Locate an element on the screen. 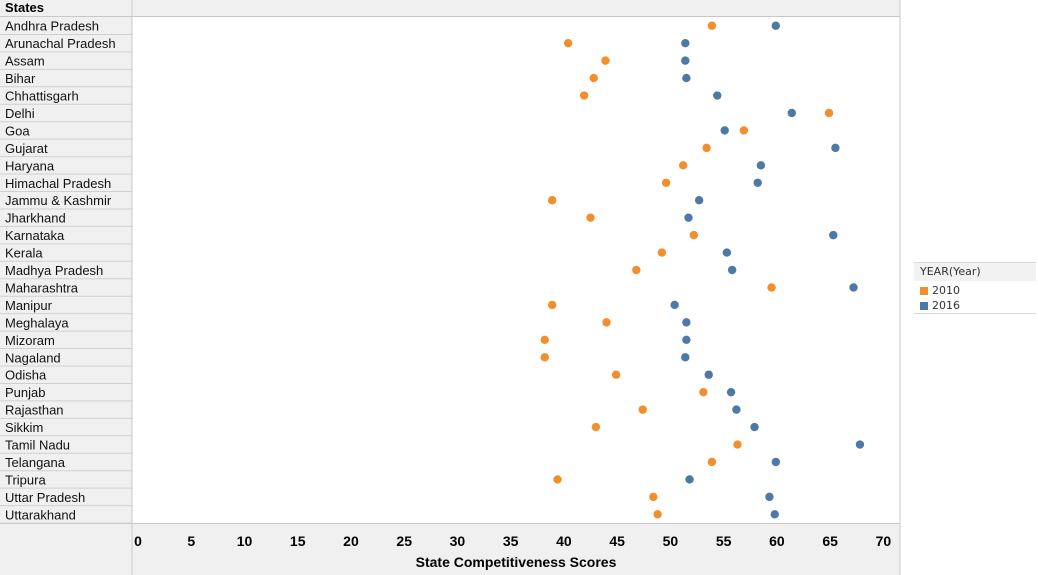 Image resolution: width=1038 pixels, height=575 pixels. point-2016-madhya-pradesh is located at coordinates (732, 270).